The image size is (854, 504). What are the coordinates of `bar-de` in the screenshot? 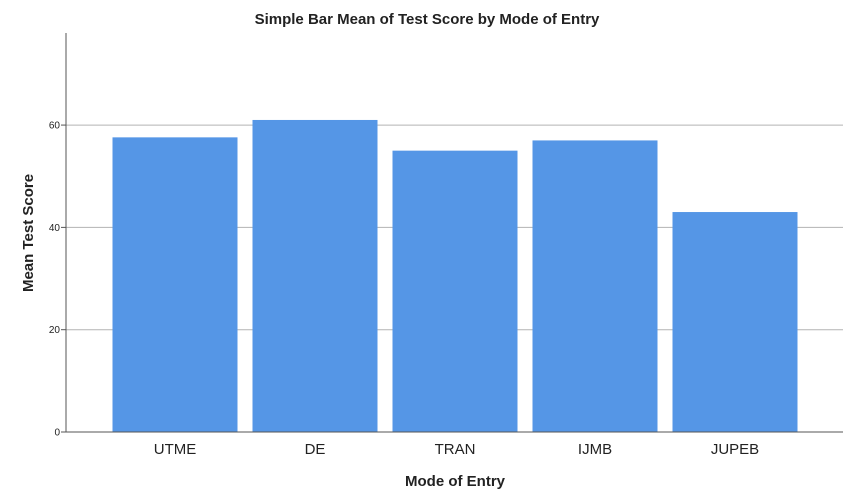 It's located at (315, 275).